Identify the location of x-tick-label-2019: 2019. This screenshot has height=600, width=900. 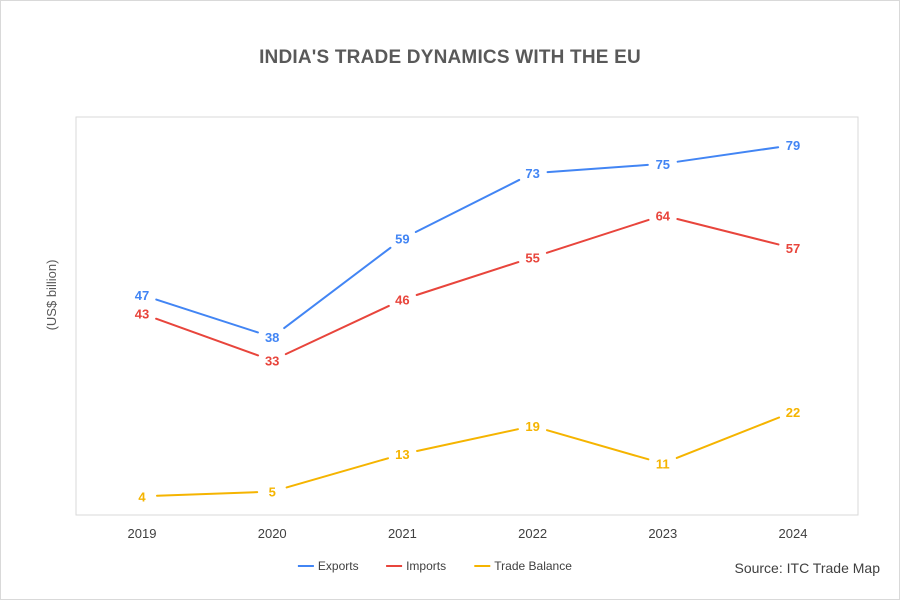
(142, 533).